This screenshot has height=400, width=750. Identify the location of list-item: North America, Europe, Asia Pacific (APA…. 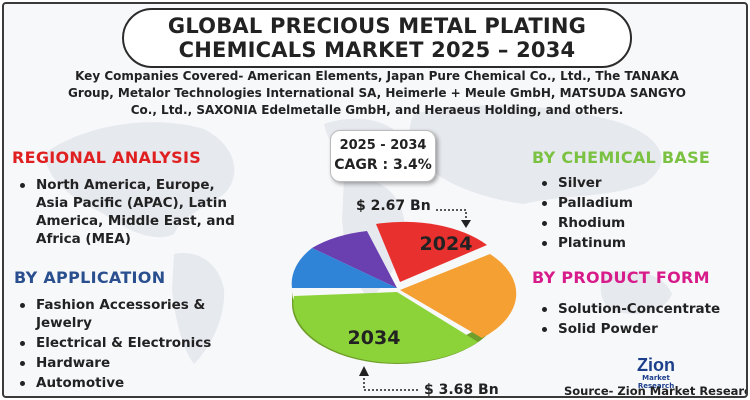
(128, 212).